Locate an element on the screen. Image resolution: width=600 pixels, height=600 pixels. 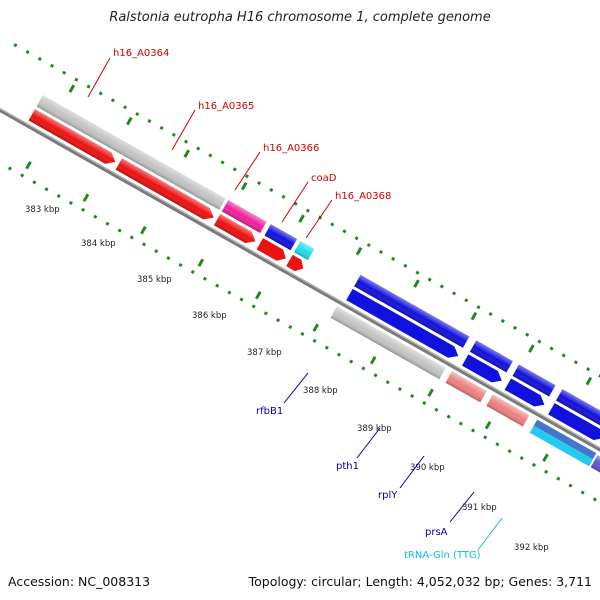
label-prsA: prsA is located at coordinates (436, 532).